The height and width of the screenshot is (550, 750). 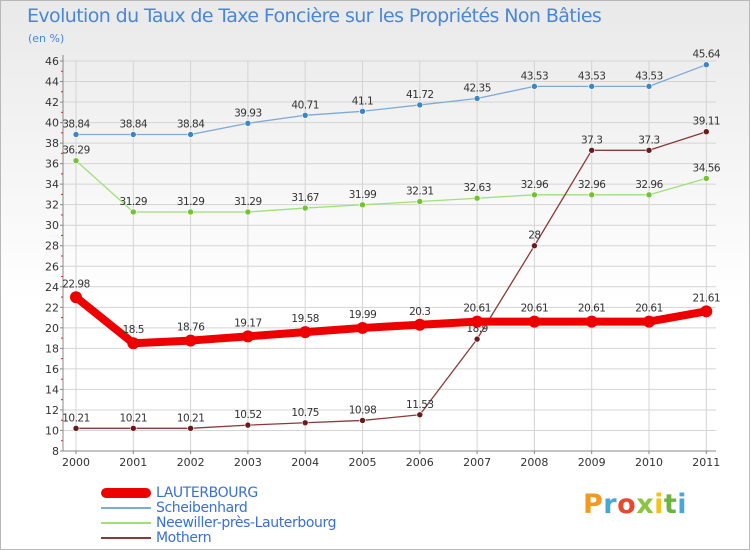 What do you see at coordinates (52, 102) in the screenshot?
I see `y-tick-label: 42` at bounding box center [52, 102].